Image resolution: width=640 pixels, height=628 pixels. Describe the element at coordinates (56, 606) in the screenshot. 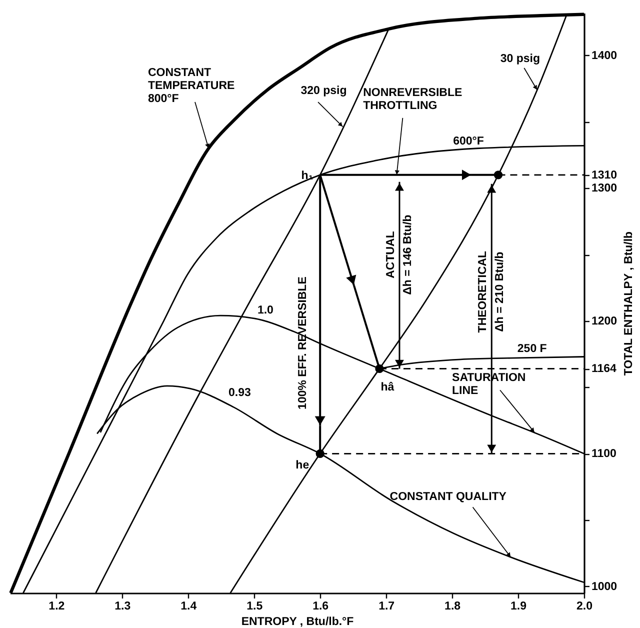

I see `x-tick-label: 1.2` at that location.